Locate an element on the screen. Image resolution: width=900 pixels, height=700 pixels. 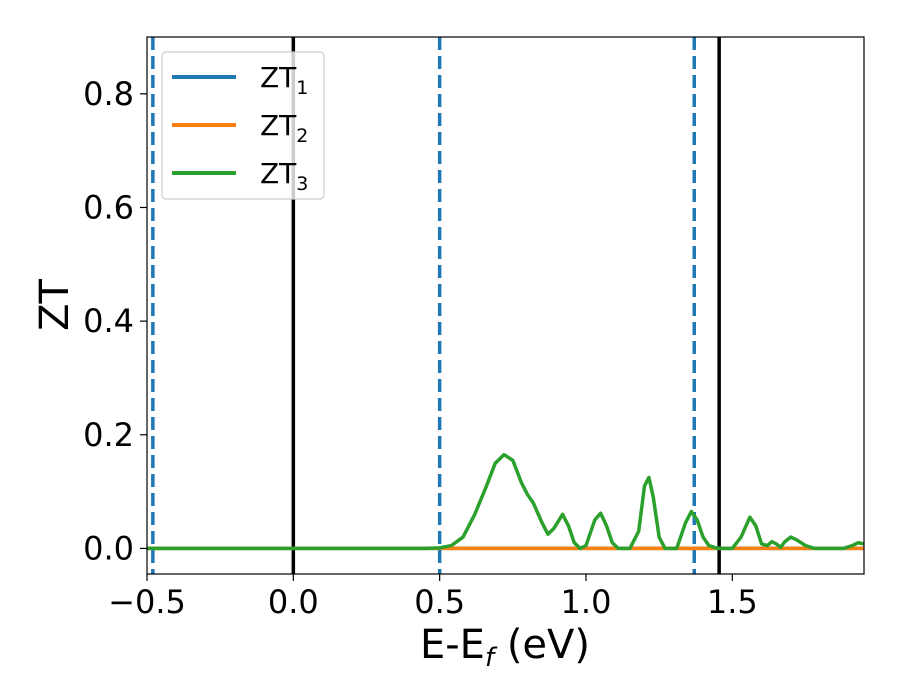
x-axis-ticks: −0.5 0.0 0.5 1.0 1.5 is located at coordinates (433, 597).